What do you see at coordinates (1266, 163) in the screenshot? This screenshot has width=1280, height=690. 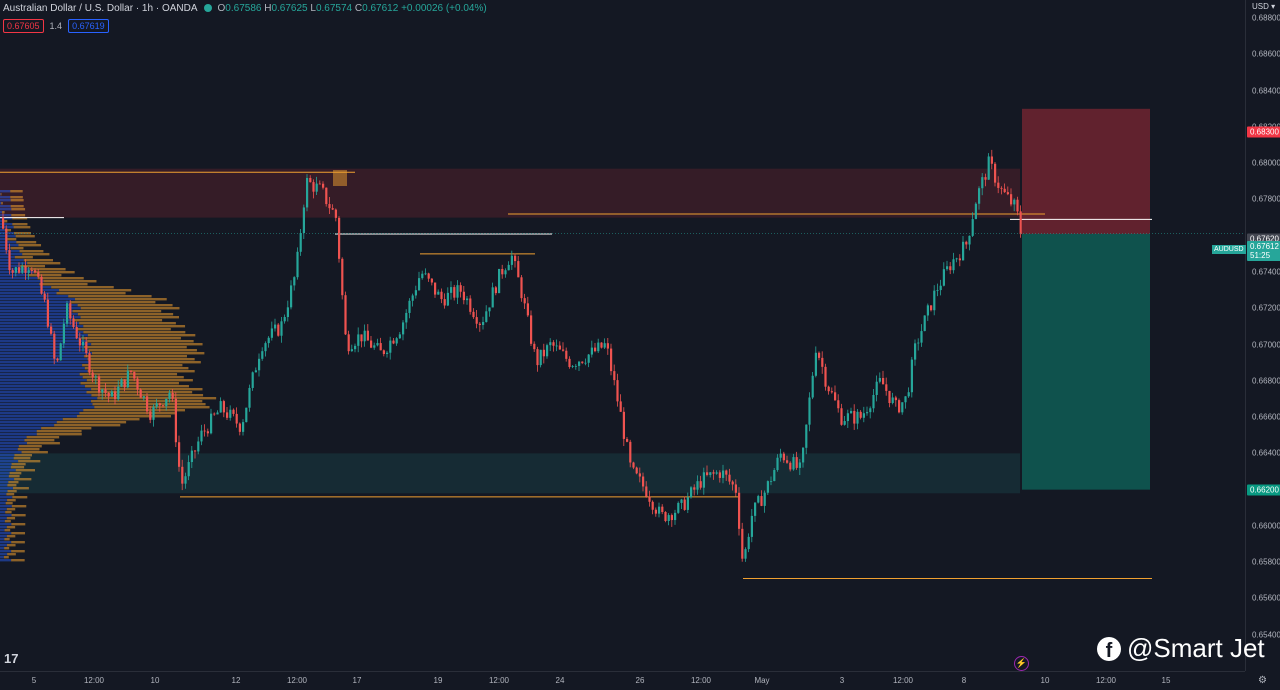 I see `price-tick: 0.68000` at bounding box center [1266, 163].